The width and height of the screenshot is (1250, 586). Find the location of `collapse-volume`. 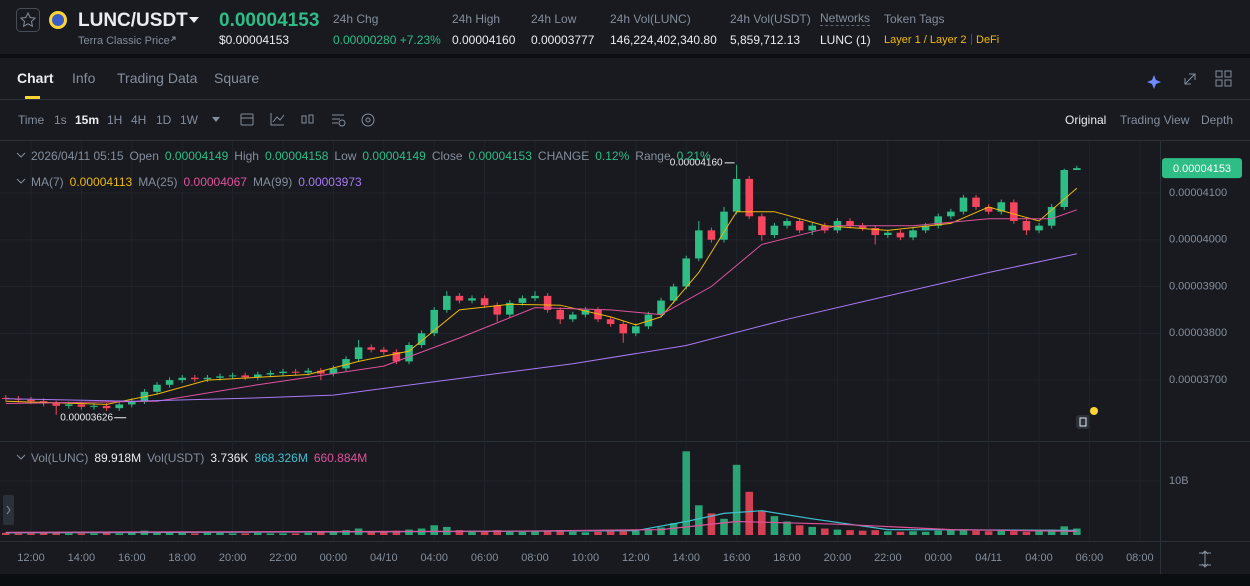

collapse-volume is located at coordinates (21, 457).